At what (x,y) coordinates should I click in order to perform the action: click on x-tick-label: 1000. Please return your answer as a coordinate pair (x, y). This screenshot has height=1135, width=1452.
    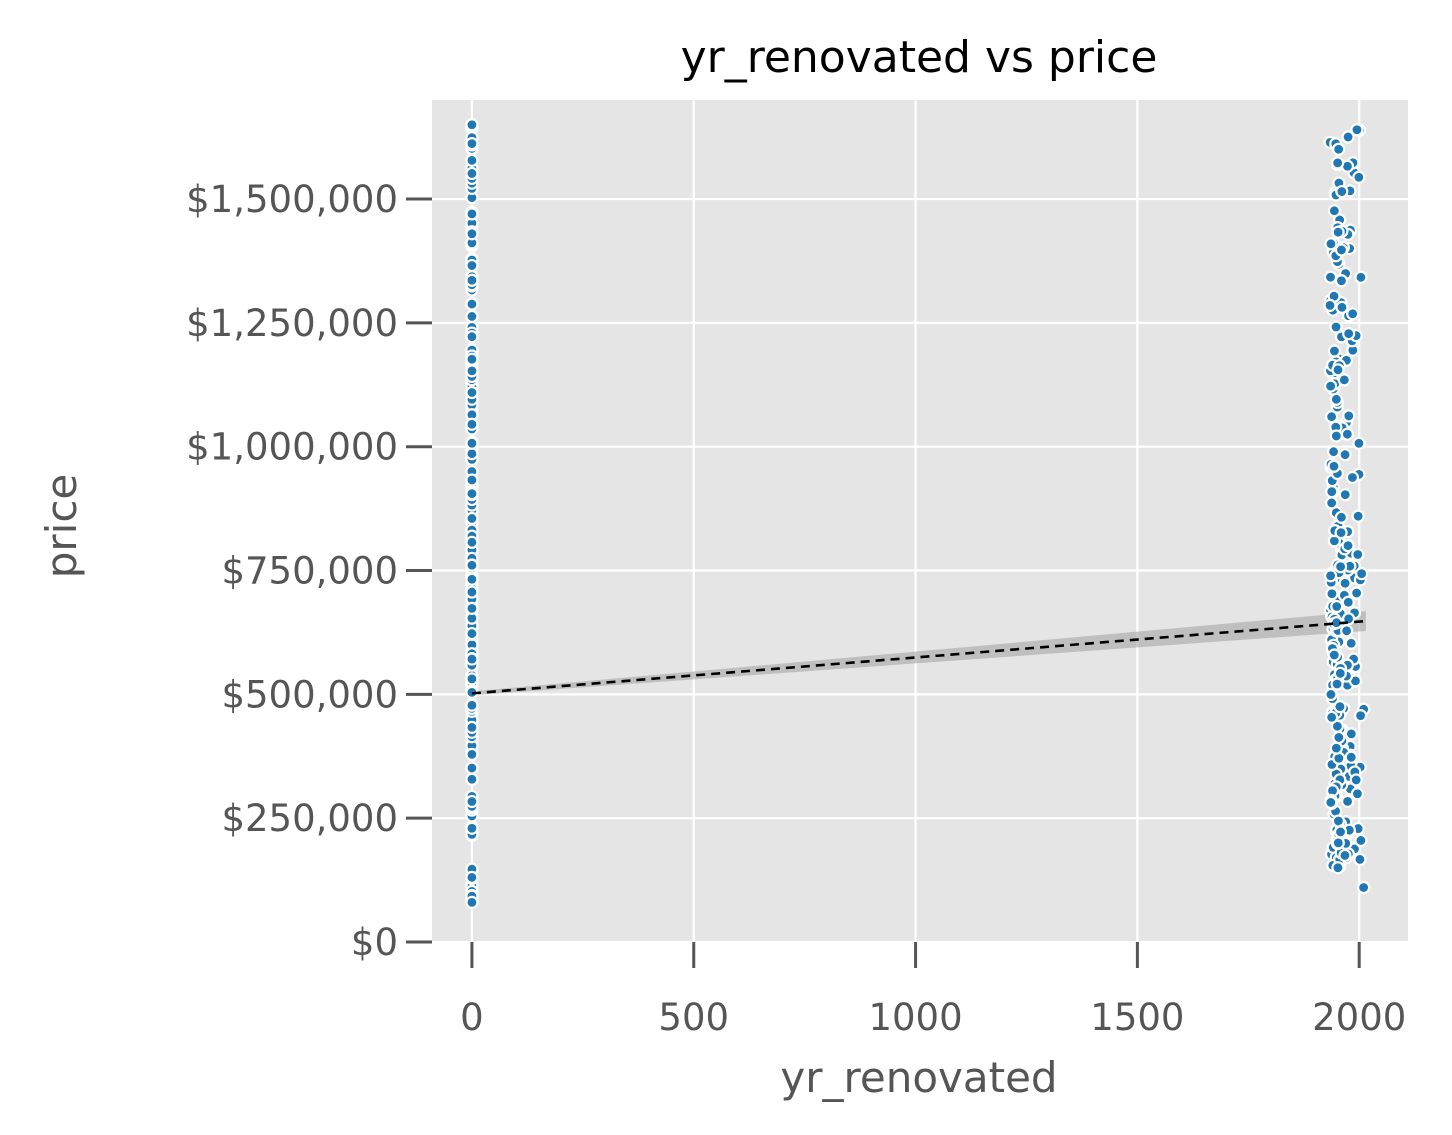
    Looking at the image, I should click on (915, 1017).